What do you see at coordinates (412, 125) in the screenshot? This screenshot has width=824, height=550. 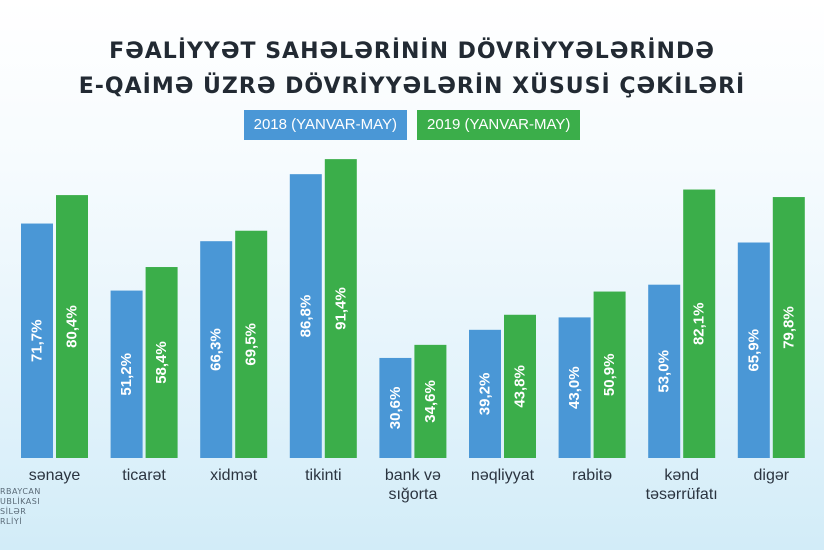 I see `legend: 2018 (YANVAR-MAY) 2019 (YANVAR-MAY)` at bounding box center [412, 125].